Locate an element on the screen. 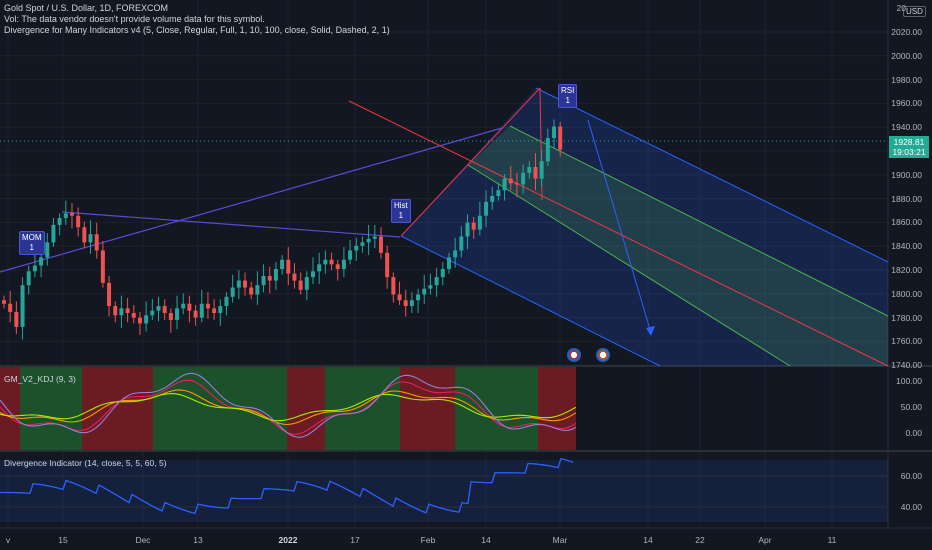 The image size is (932, 550). rsi-divergence-badge: RSI 1 is located at coordinates (568, 96).